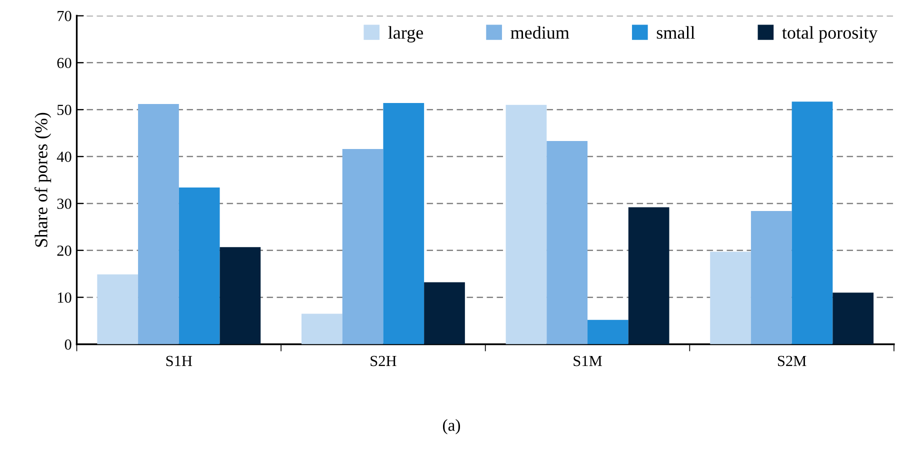  Describe the element at coordinates (68, 344) in the screenshot. I see `y-tick-label: 0` at that location.